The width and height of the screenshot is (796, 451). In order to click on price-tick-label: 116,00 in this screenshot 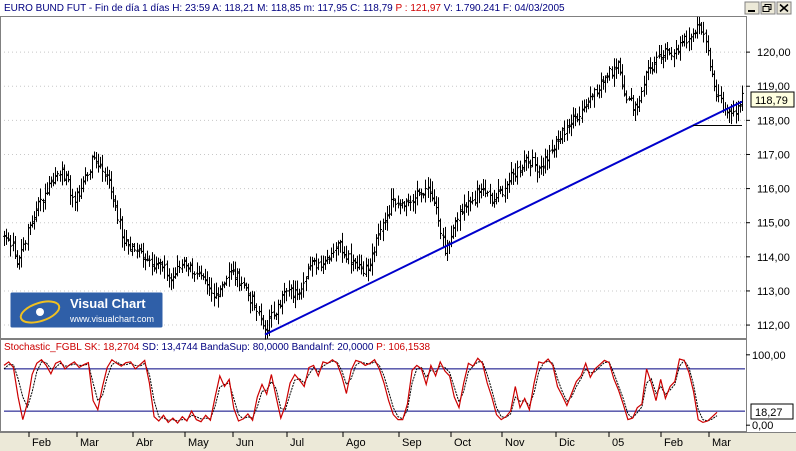, I will do `click(773, 190)`.